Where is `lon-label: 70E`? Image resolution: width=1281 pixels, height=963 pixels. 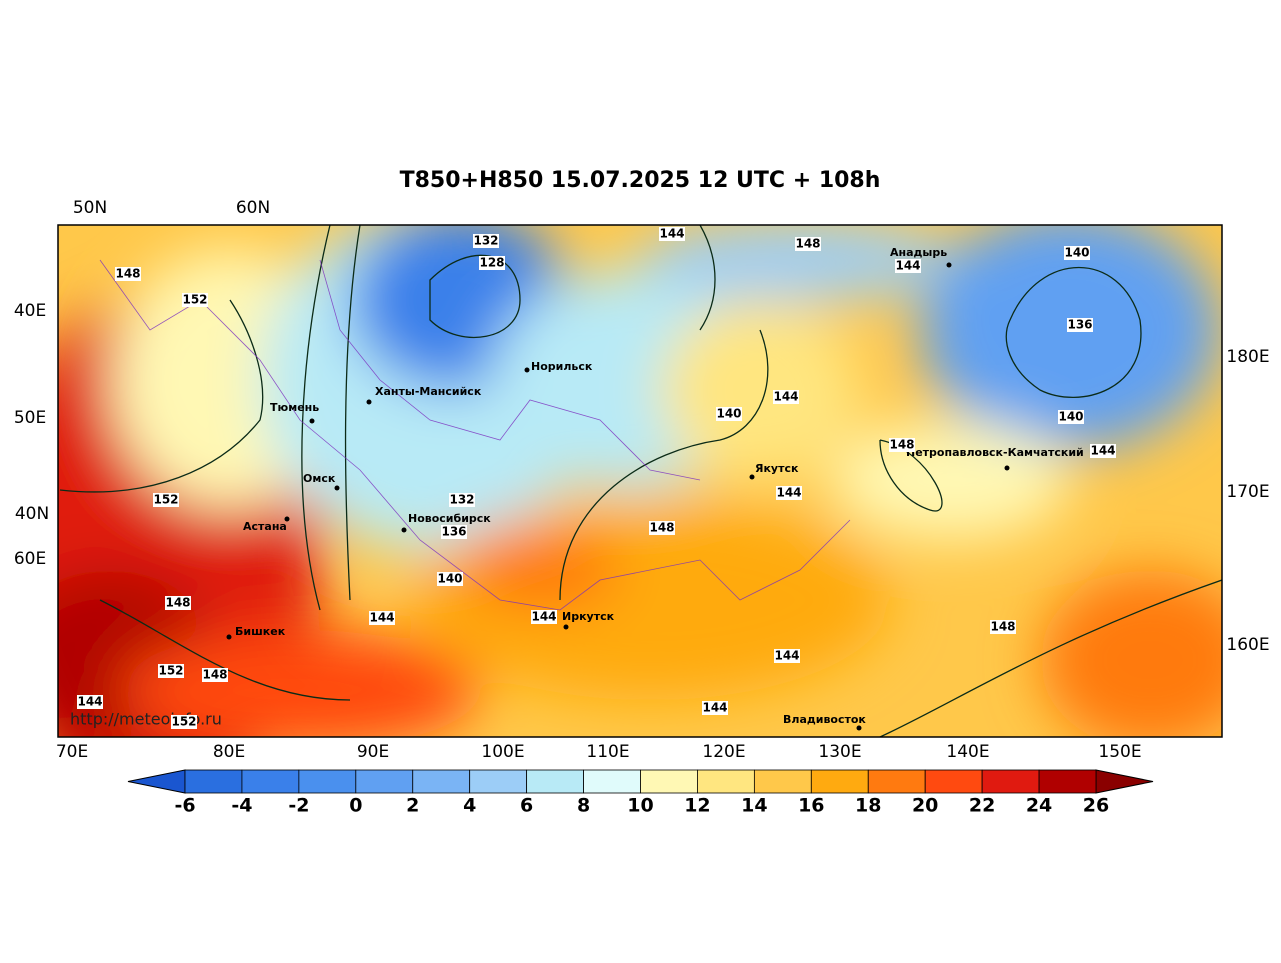 lon-label: 70E is located at coordinates (72, 752).